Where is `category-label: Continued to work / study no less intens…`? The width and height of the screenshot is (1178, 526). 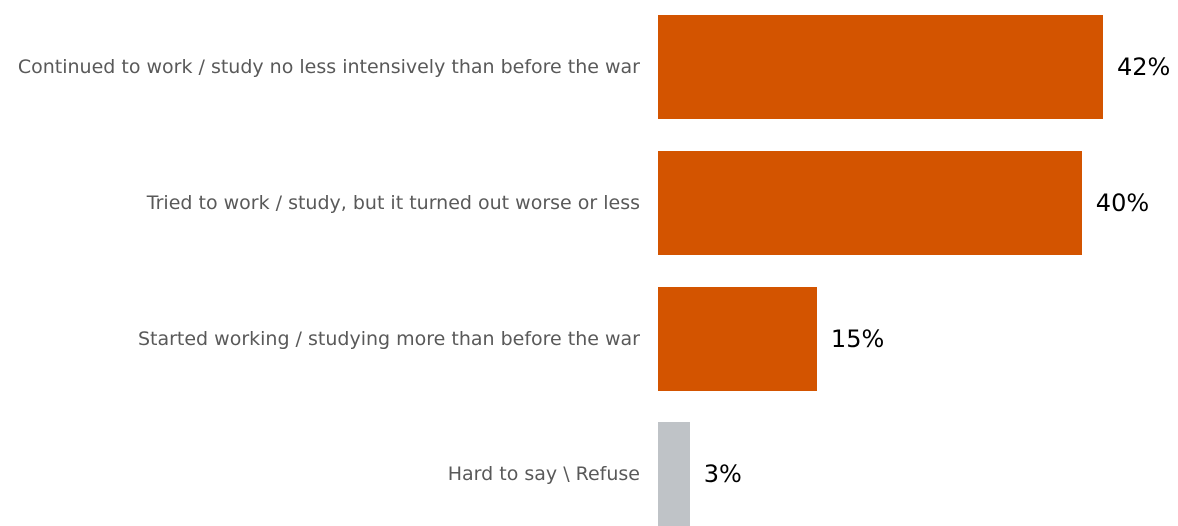
category-label: Continued to work / study no less intens… is located at coordinates (328, 67).